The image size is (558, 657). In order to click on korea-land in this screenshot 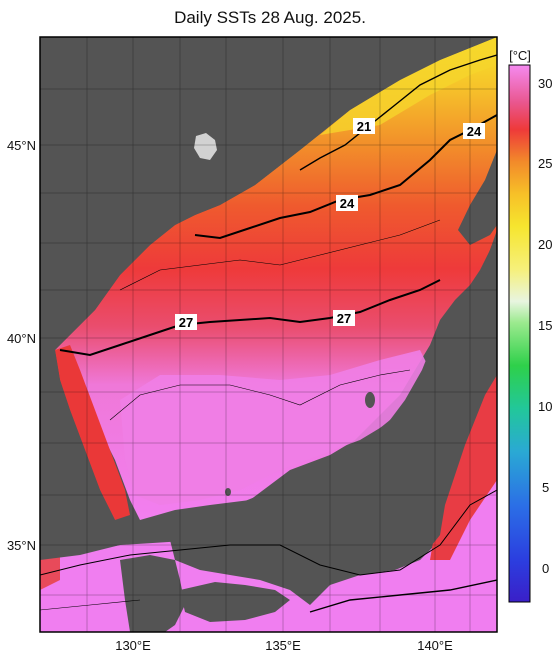, I will do `click(80, 452)`.